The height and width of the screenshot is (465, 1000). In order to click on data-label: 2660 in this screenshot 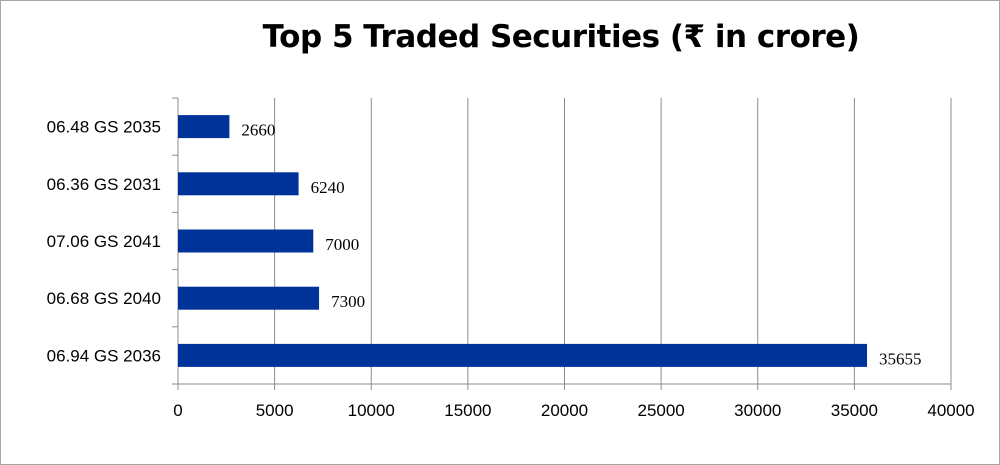, I will do `click(258, 130)`.